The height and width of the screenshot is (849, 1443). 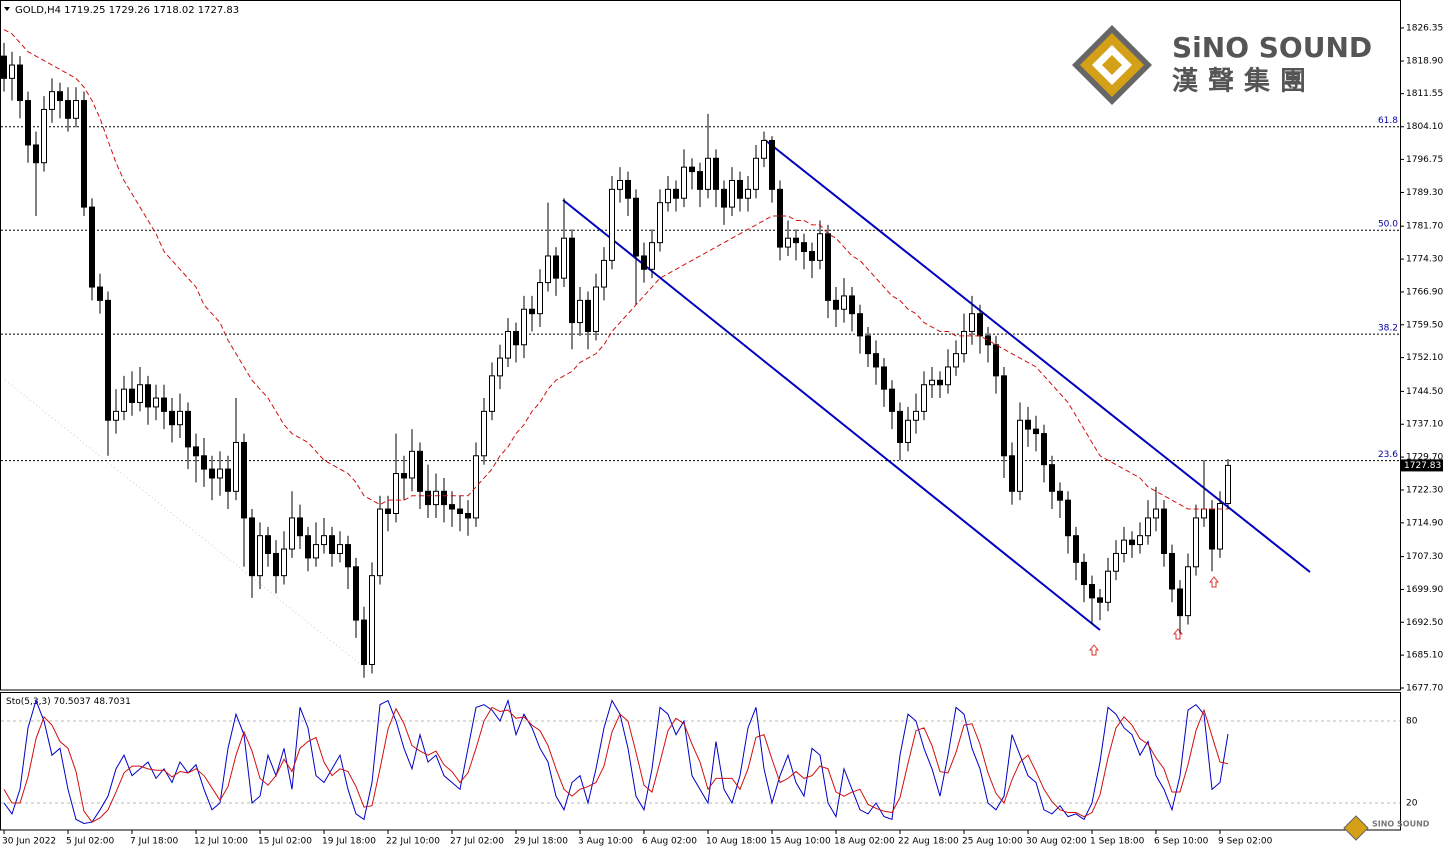 I want to click on ohlc-open: 1719.25, so click(x=84, y=10).